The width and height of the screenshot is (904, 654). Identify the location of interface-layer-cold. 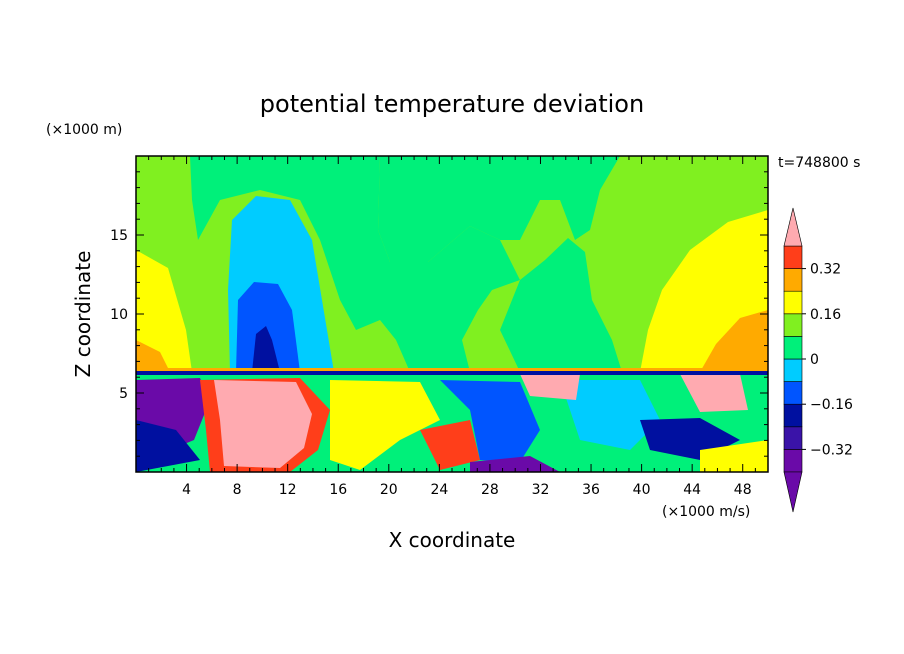
(452, 373).